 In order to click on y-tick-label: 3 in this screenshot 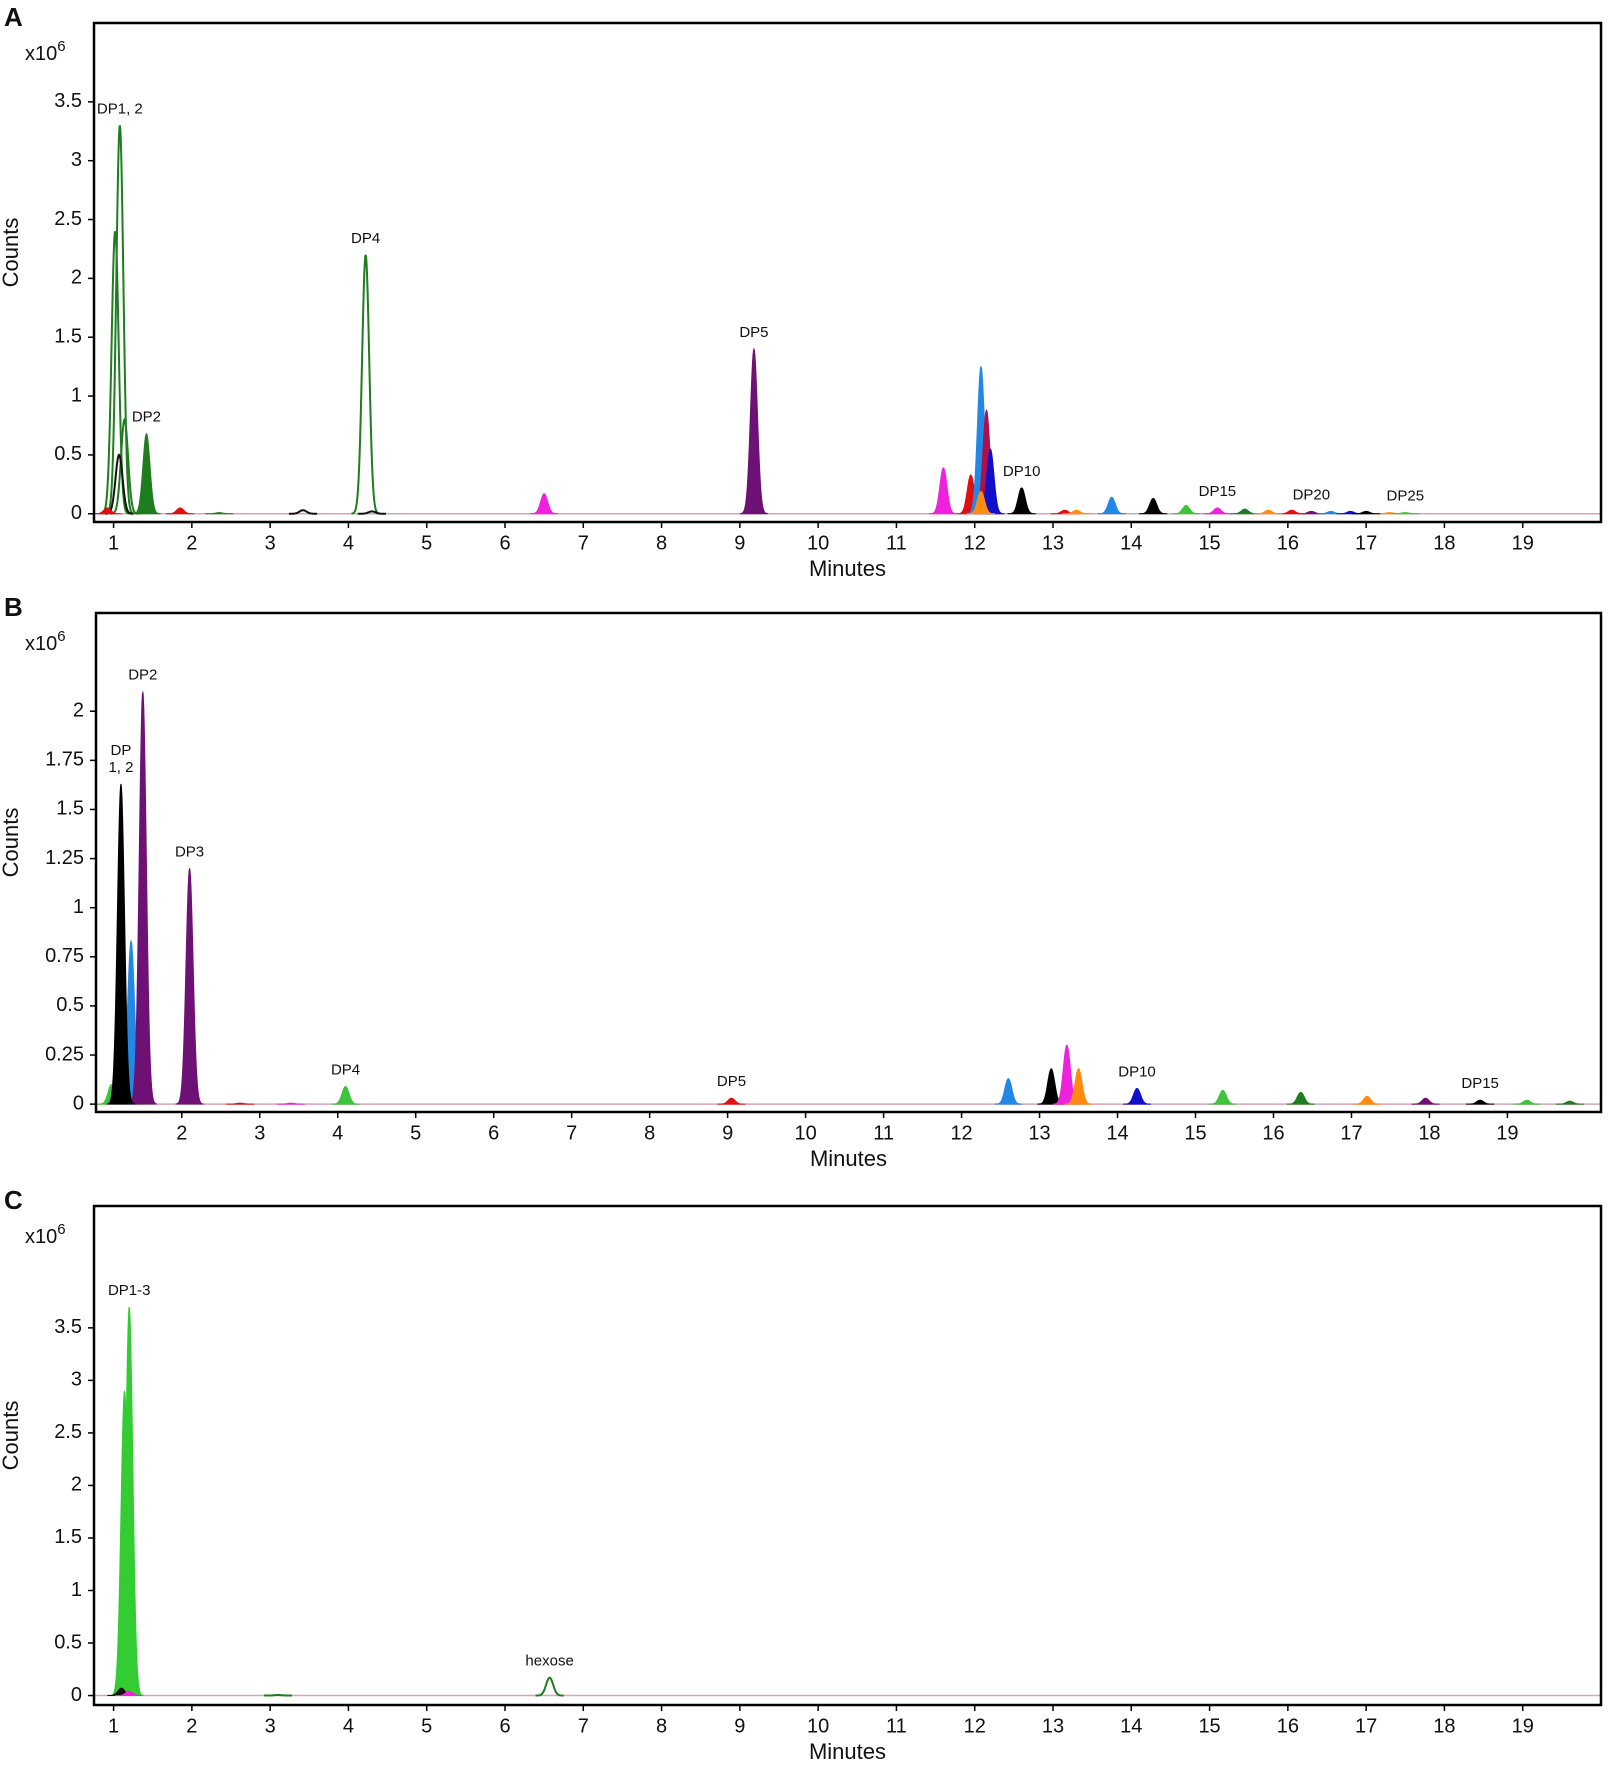, I will do `click(76, 160)`.